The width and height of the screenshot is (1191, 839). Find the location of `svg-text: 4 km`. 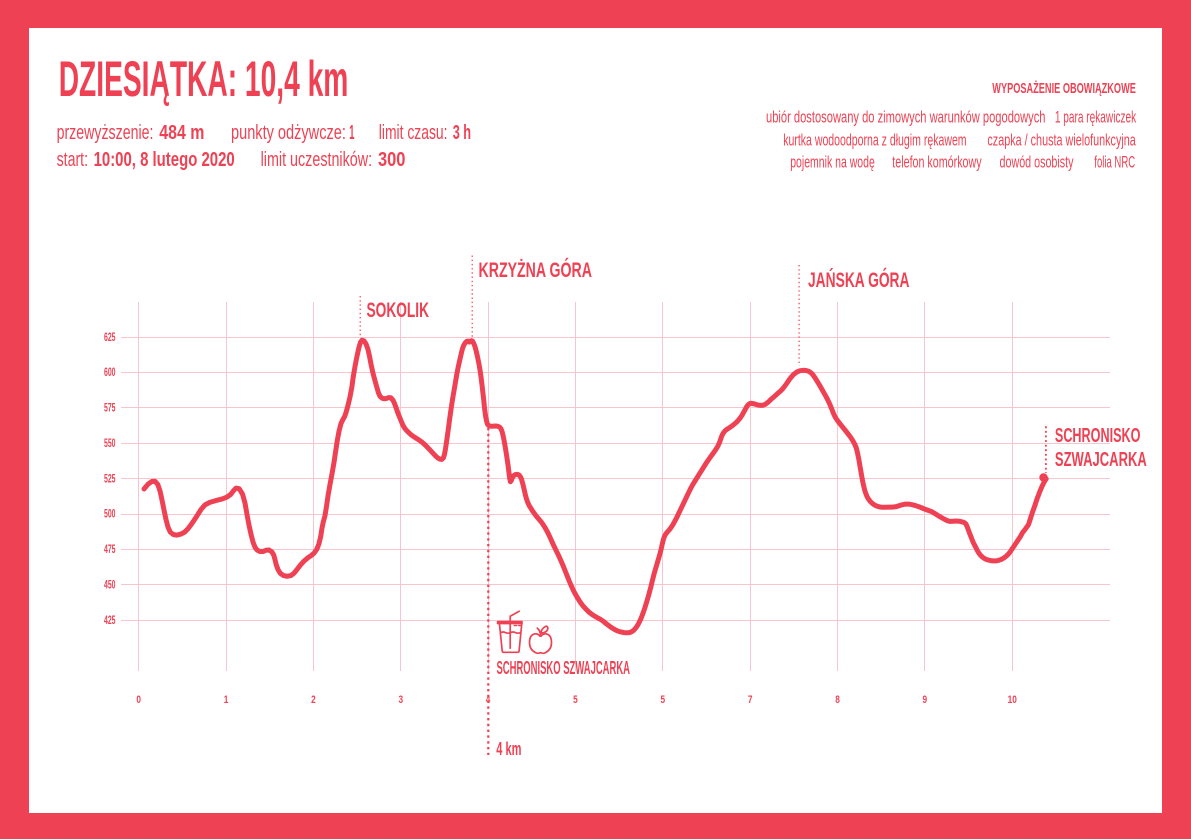

svg-text: 4 km is located at coordinates (508, 748).